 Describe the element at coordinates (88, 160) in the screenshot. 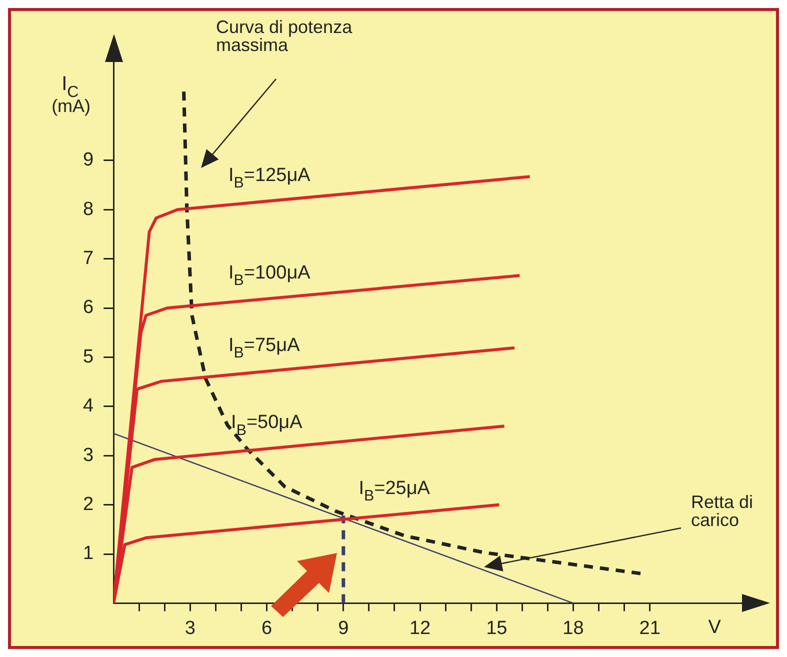

I see `y-tick-label: 9` at that location.